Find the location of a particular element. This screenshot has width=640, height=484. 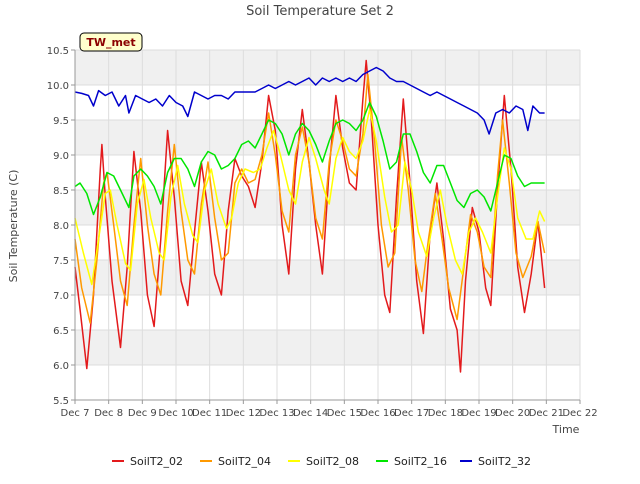

x-tick-label: Dec 8 is located at coordinates (108, 413).